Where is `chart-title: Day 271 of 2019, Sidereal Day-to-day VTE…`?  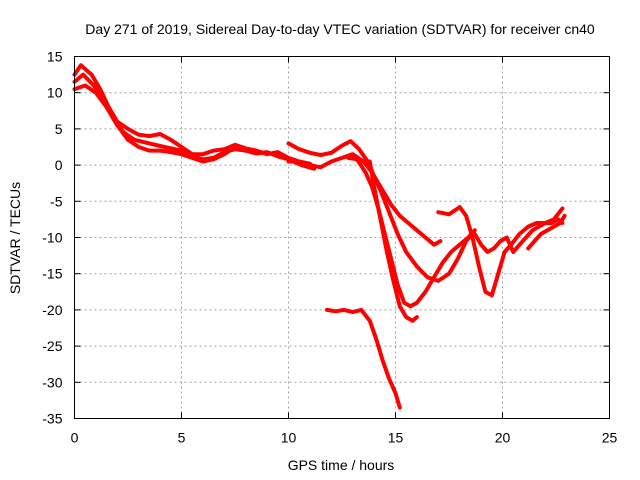 chart-title: Day 271 of 2019, Sidereal Day-to-day VTE… is located at coordinates (340, 29).